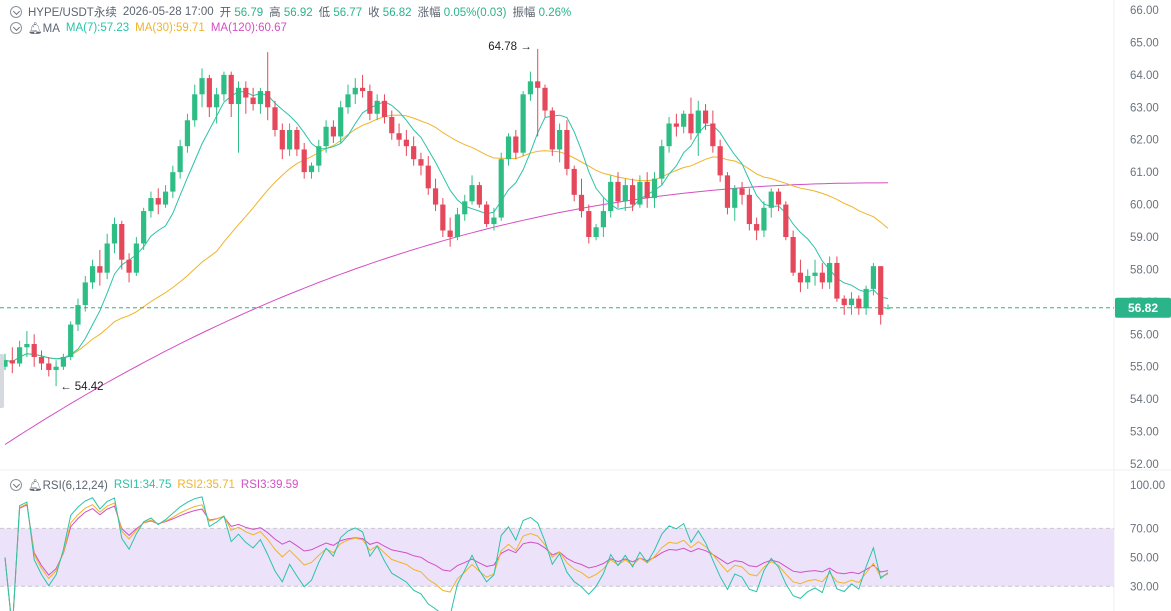 The width and height of the screenshot is (1171, 611). Describe the element at coordinates (298, 13) in the screenshot. I see `high-value: 56.92` at that location.